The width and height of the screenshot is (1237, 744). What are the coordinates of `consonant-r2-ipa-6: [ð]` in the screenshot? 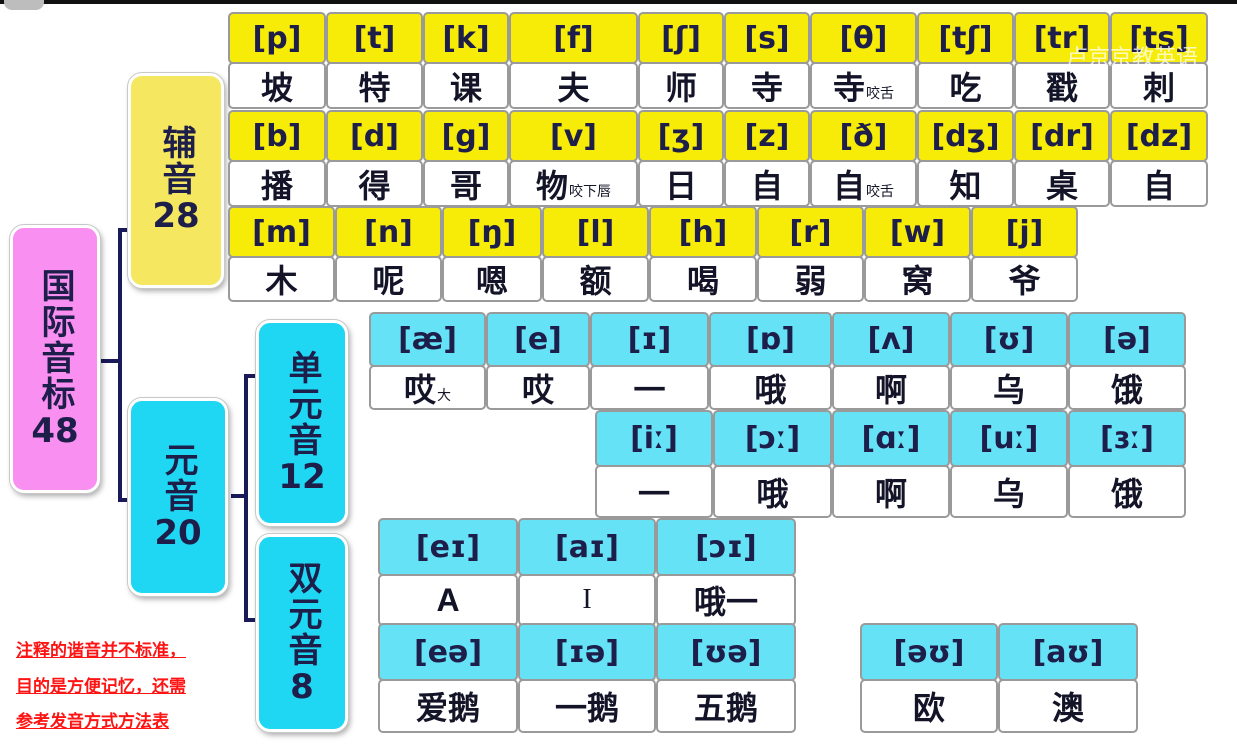 It's located at (863, 136).